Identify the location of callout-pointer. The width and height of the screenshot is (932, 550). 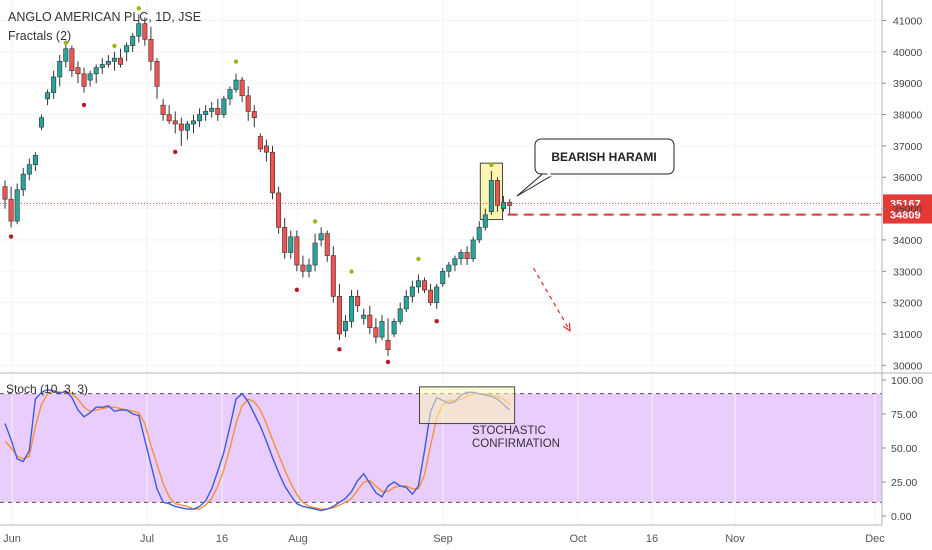
(534, 183).